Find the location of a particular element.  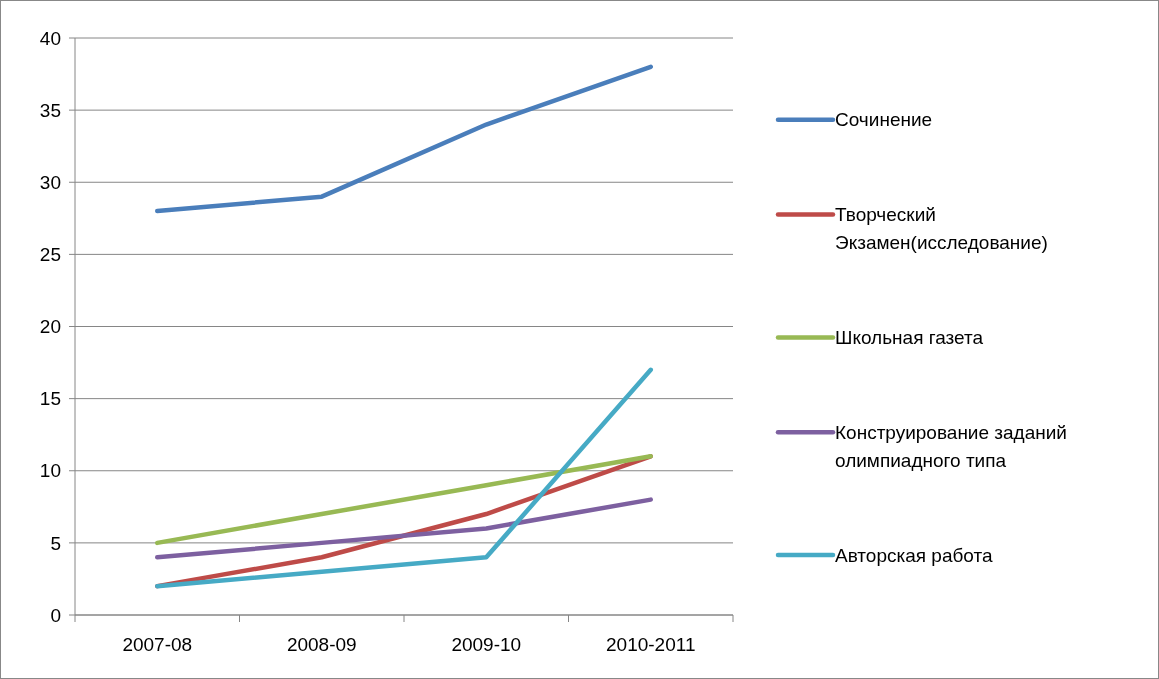

y-tick-label: 5 is located at coordinates (55, 543).